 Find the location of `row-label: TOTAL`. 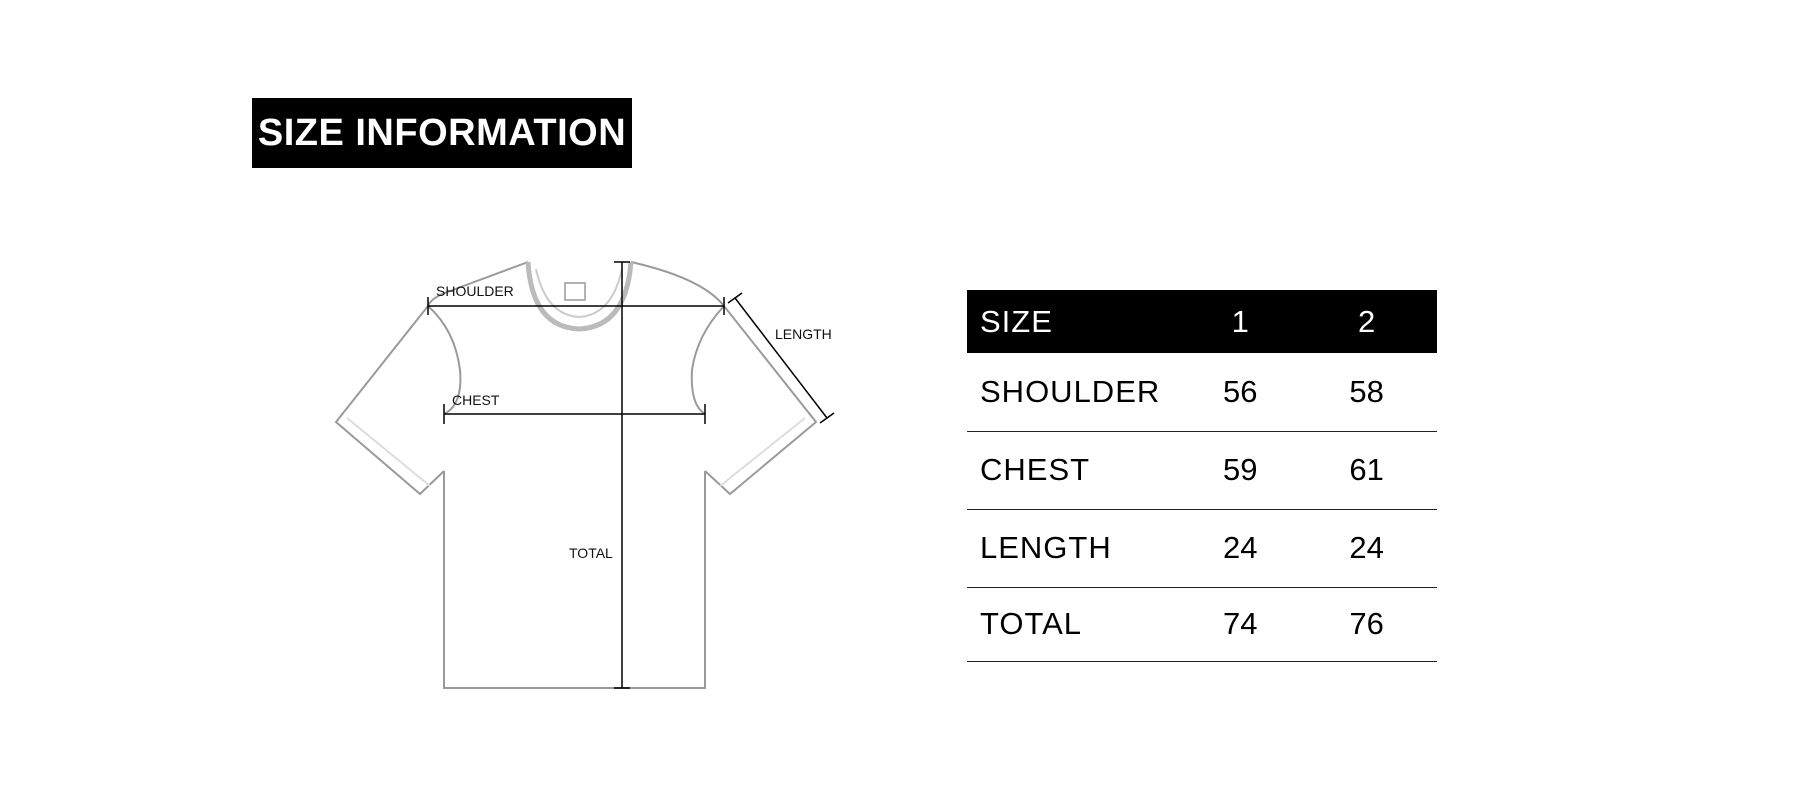

row-label: TOTAL is located at coordinates (1031, 623).